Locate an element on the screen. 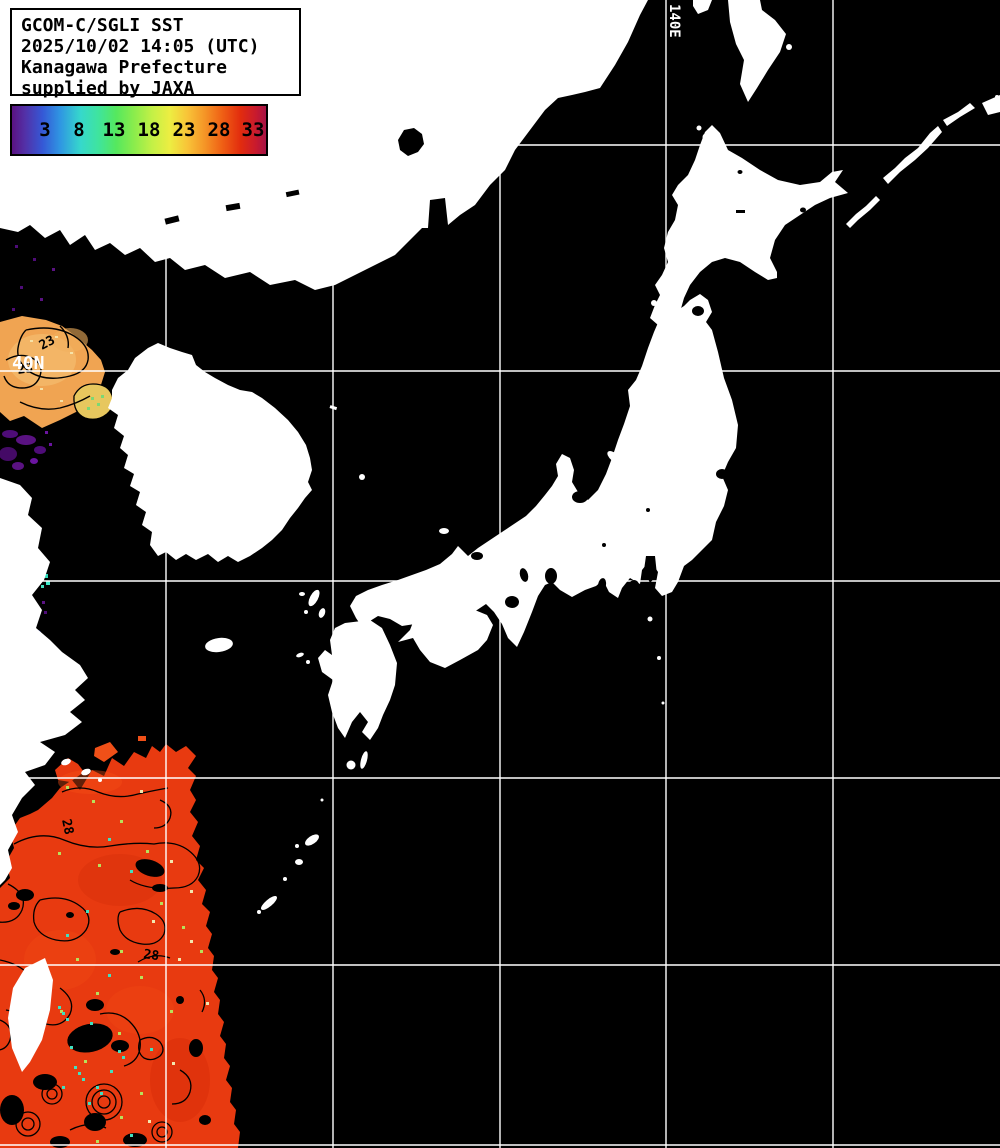  land-shikoku is located at coordinates (445, 638).